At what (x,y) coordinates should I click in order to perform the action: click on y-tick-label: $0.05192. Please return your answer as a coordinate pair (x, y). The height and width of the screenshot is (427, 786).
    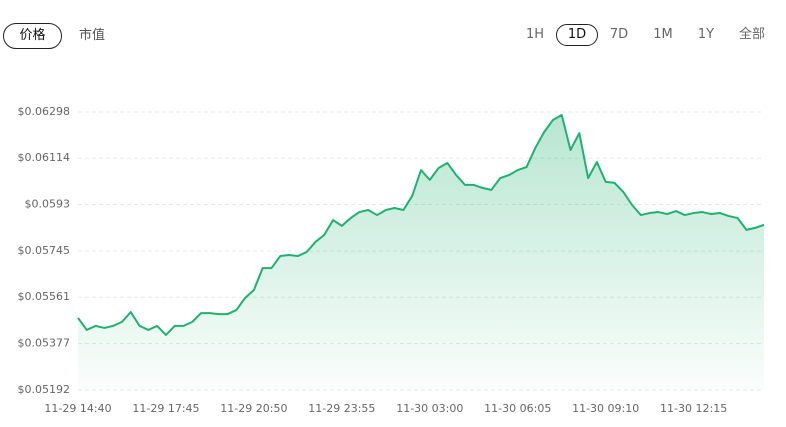
    Looking at the image, I should click on (44, 389).